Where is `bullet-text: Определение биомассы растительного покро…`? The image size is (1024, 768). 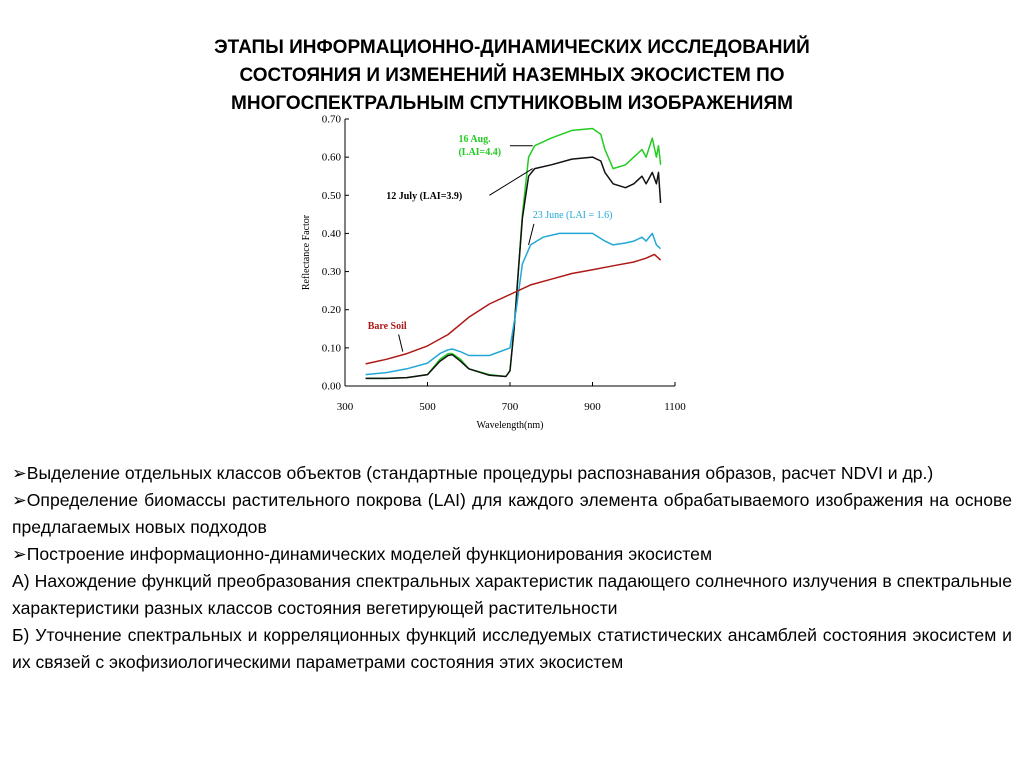 bullet-text: Определение биомассы растительного покро… is located at coordinates (512, 513).